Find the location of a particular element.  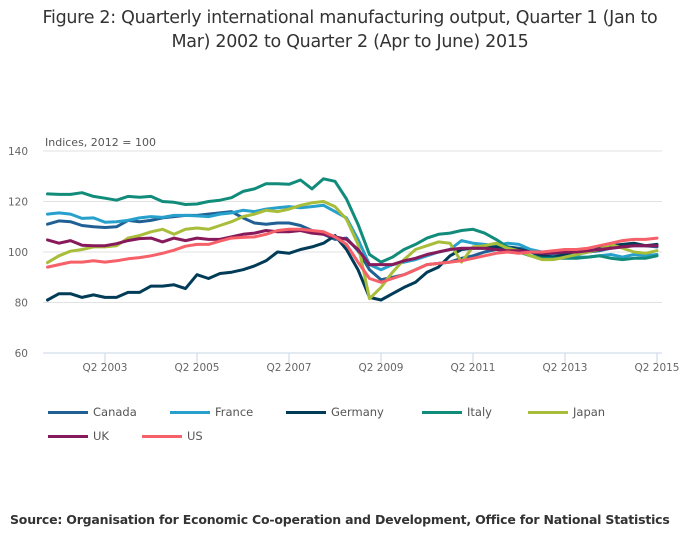

legend-item-uk: UK is located at coordinates (78, 436).